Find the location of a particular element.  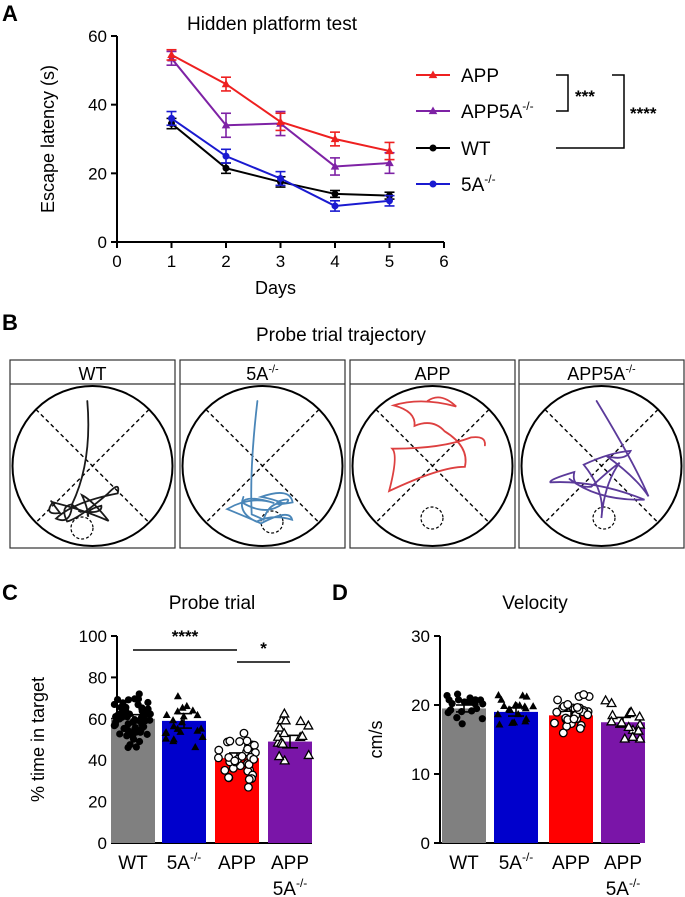

x-tick-label: 1 is located at coordinates (171, 261).